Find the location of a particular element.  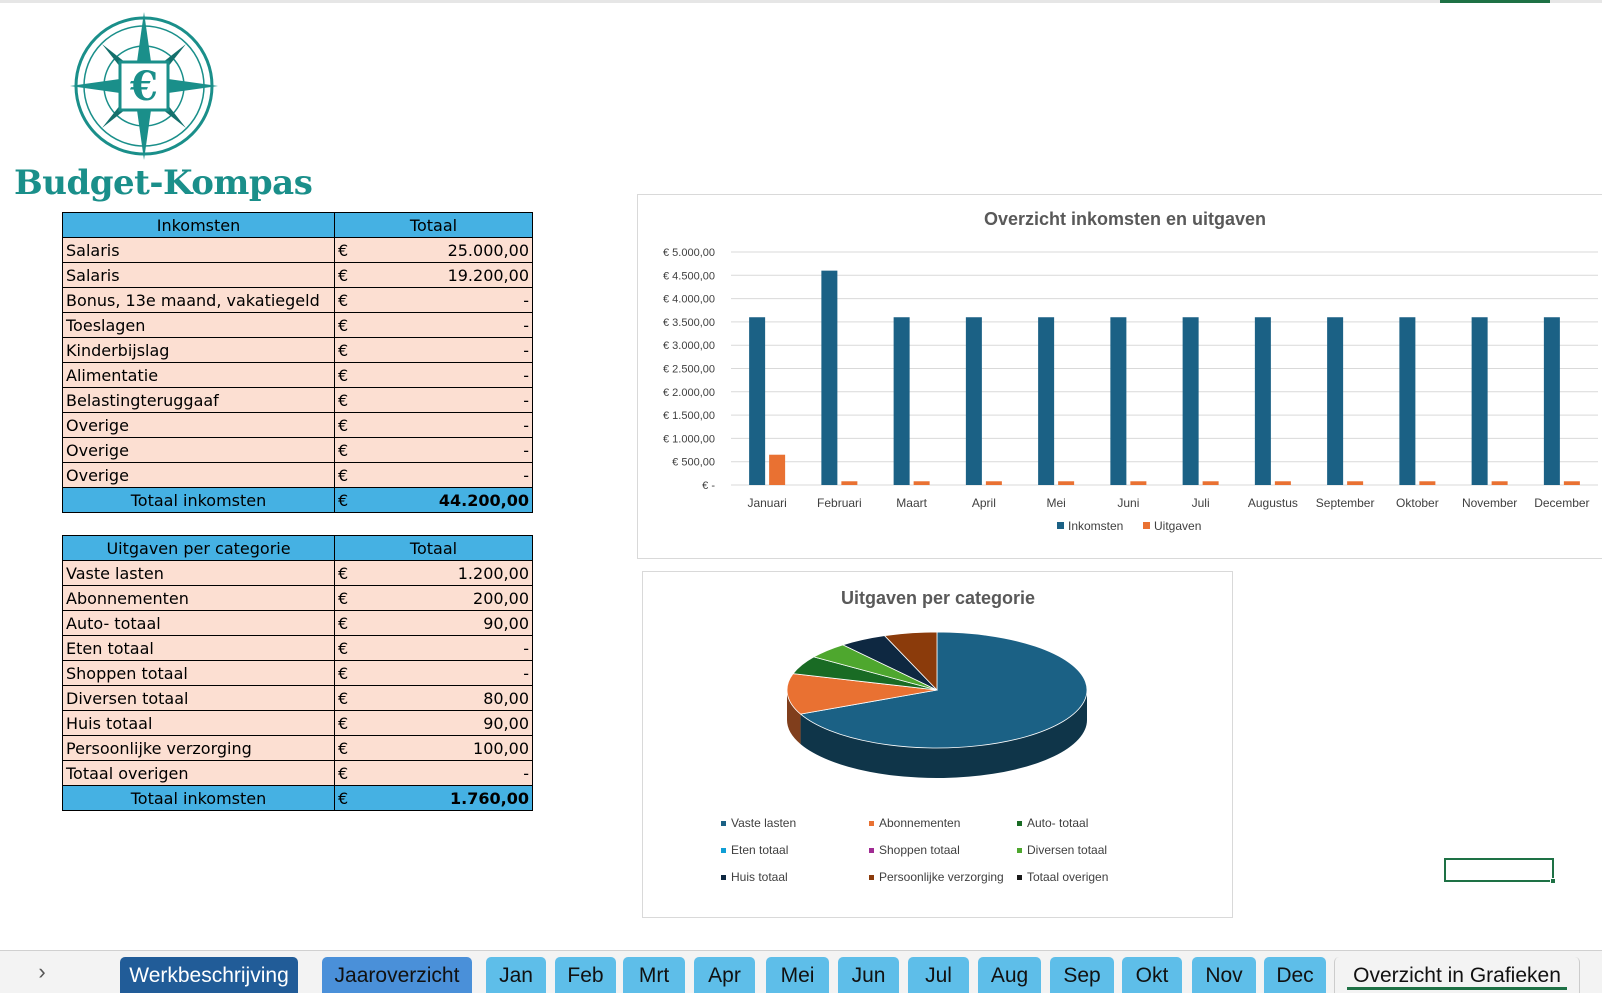

sheet-tab: Jul is located at coordinates (938, 975).